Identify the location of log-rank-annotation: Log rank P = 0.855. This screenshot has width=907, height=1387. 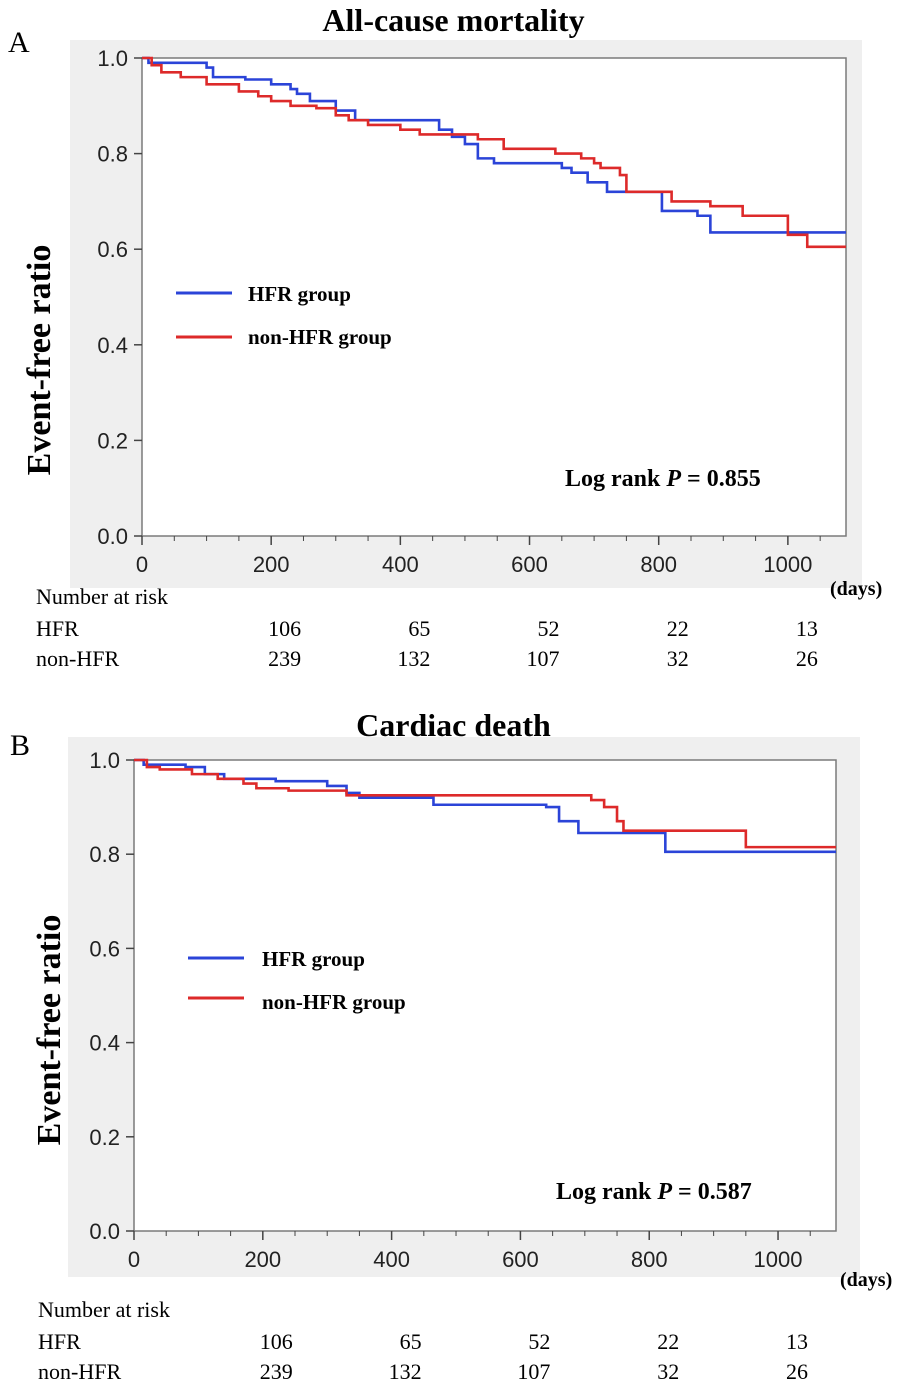
(663, 479).